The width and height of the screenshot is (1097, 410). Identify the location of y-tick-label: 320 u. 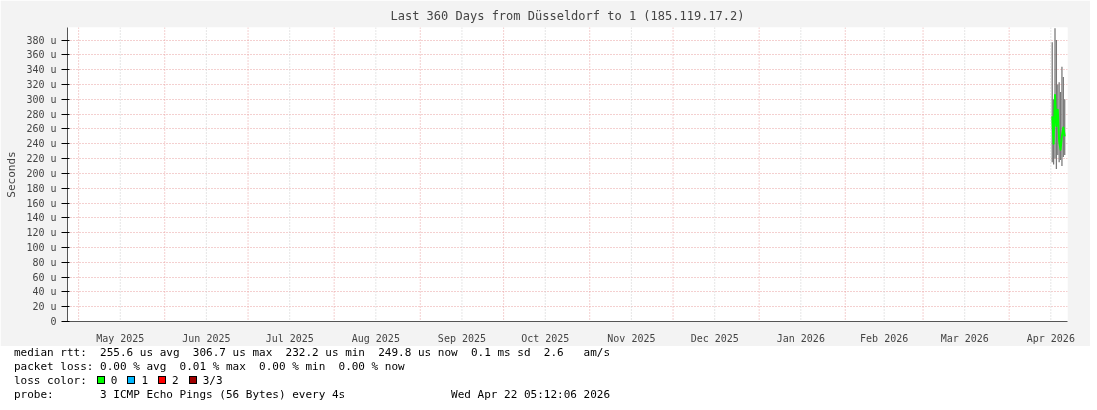
(41, 85).